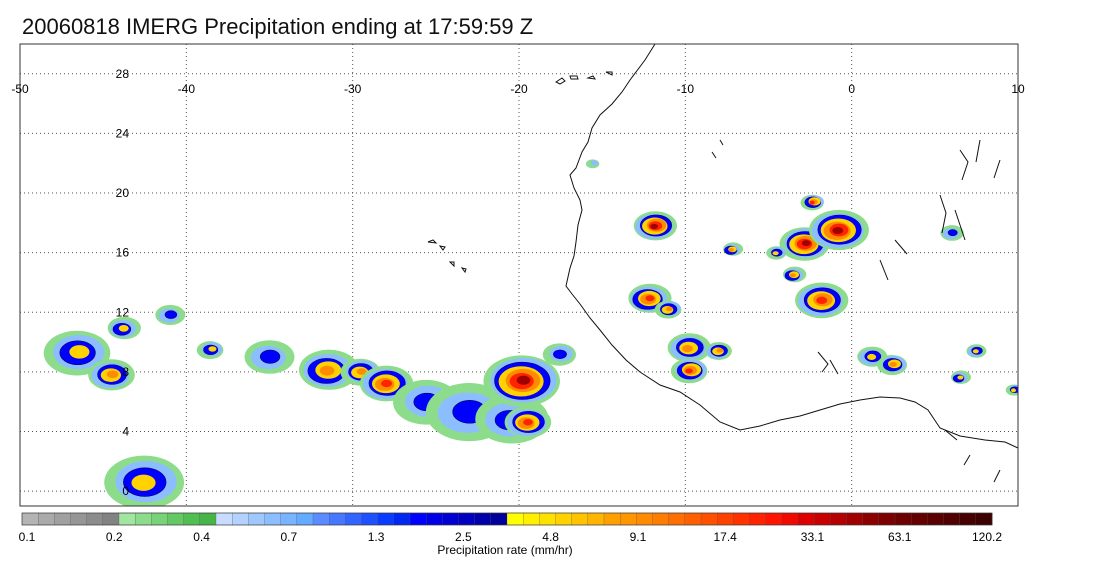 The image size is (1101, 571). What do you see at coordinates (114, 537) in the screenshot?
I see `colorbar-tick-label: 0.2` at bounding box center [114, 537].